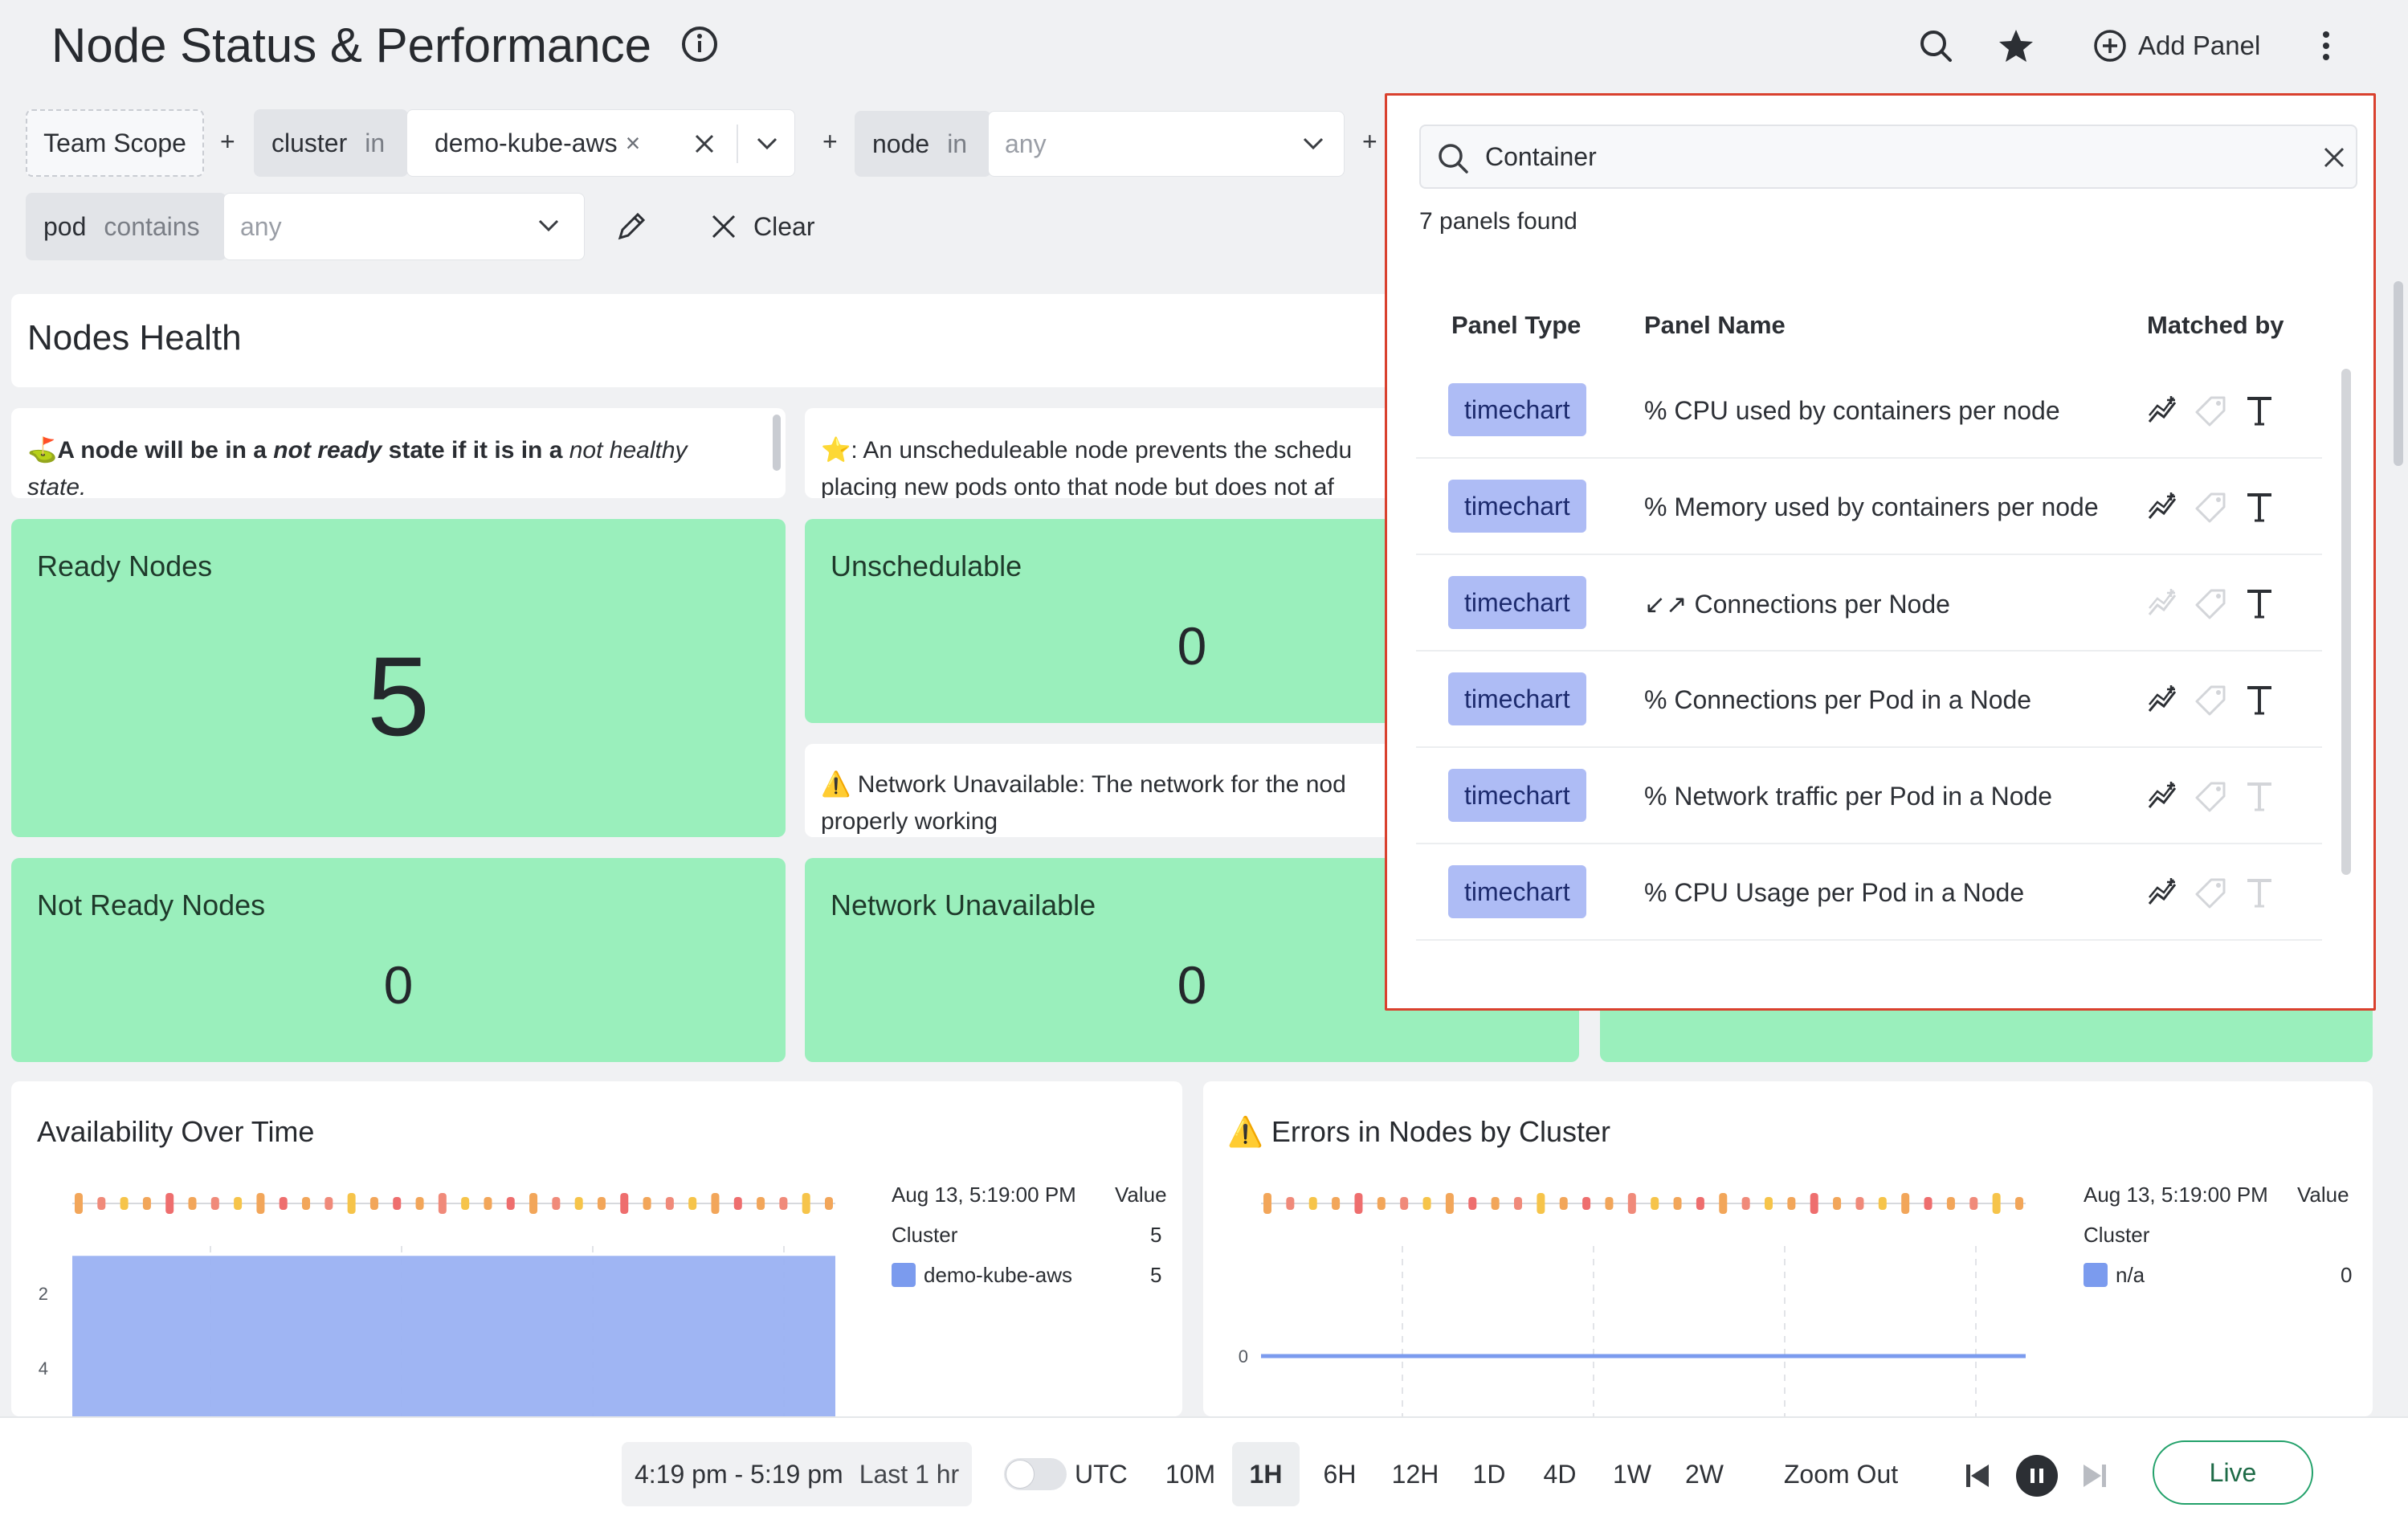  I want to click on column-matched-by: Matched by, so click(2216, 325).